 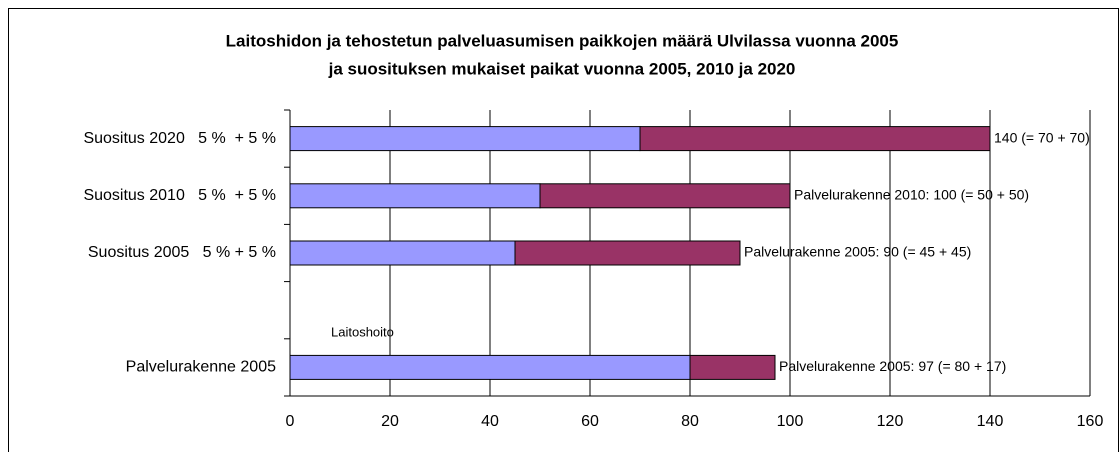 I want to click on x-tick-label: 120, so click(x=890, y=421).